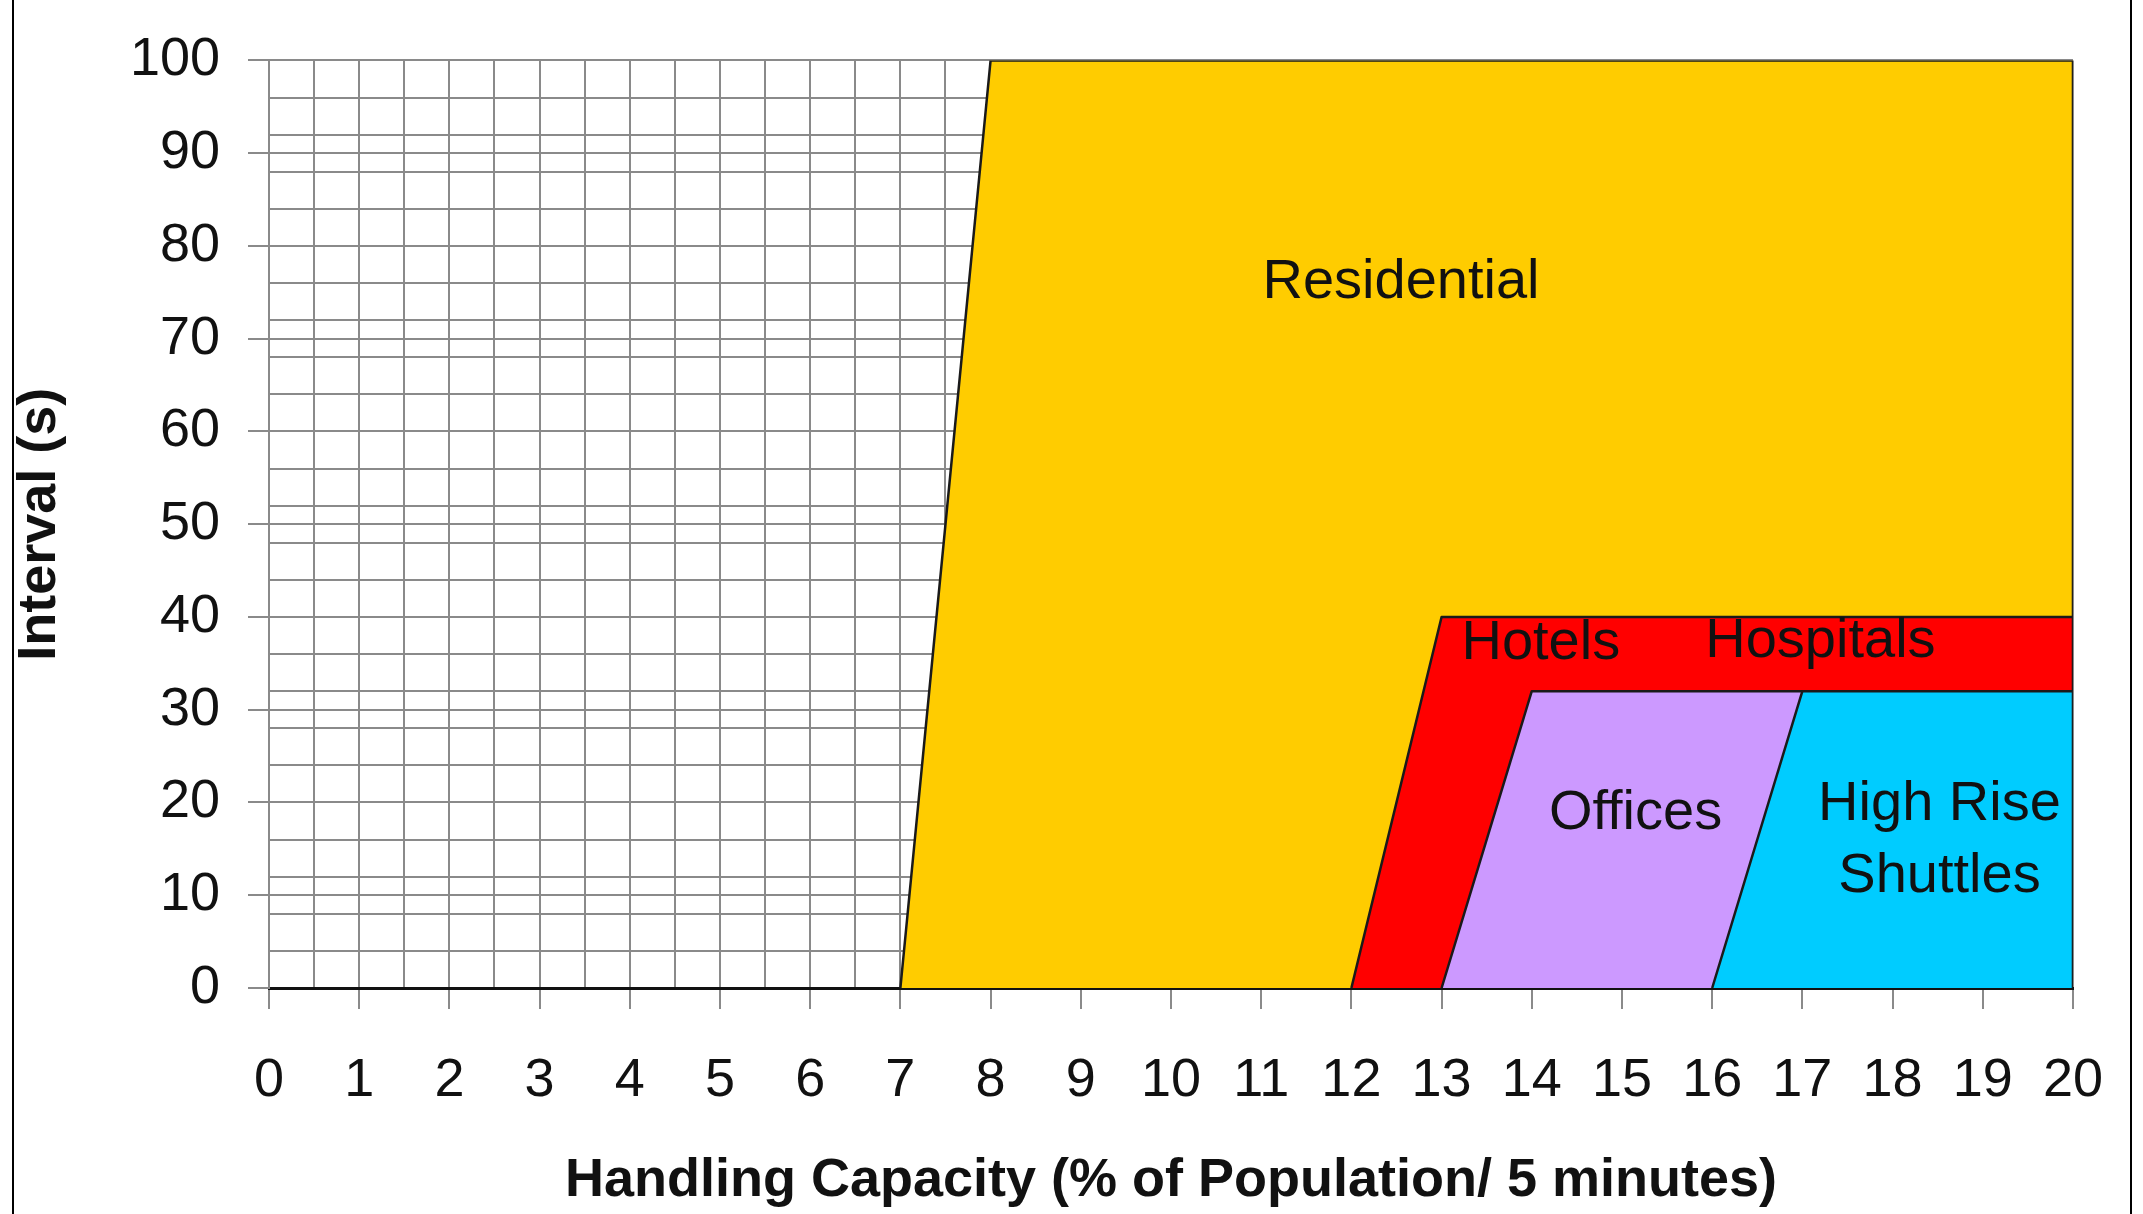 The width and height of the screenshot is (2143, 1214). I want to click on x-axis-title: Handling Capacity (% of Population/ 5 minutes), so click(1171, 1177).